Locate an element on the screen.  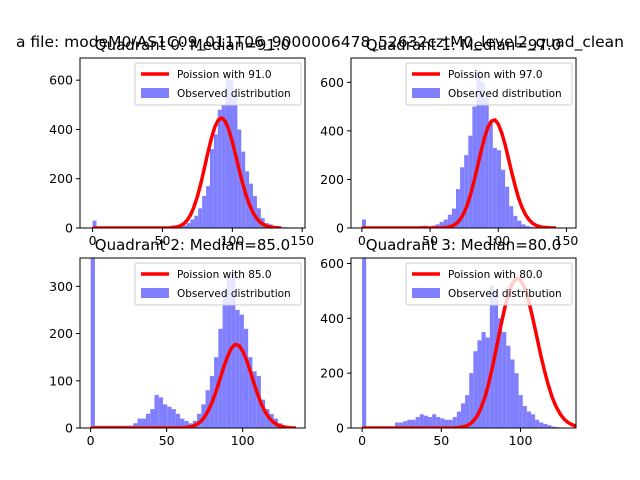
x-tick-label: 50 is located at coordinates (167, 440).